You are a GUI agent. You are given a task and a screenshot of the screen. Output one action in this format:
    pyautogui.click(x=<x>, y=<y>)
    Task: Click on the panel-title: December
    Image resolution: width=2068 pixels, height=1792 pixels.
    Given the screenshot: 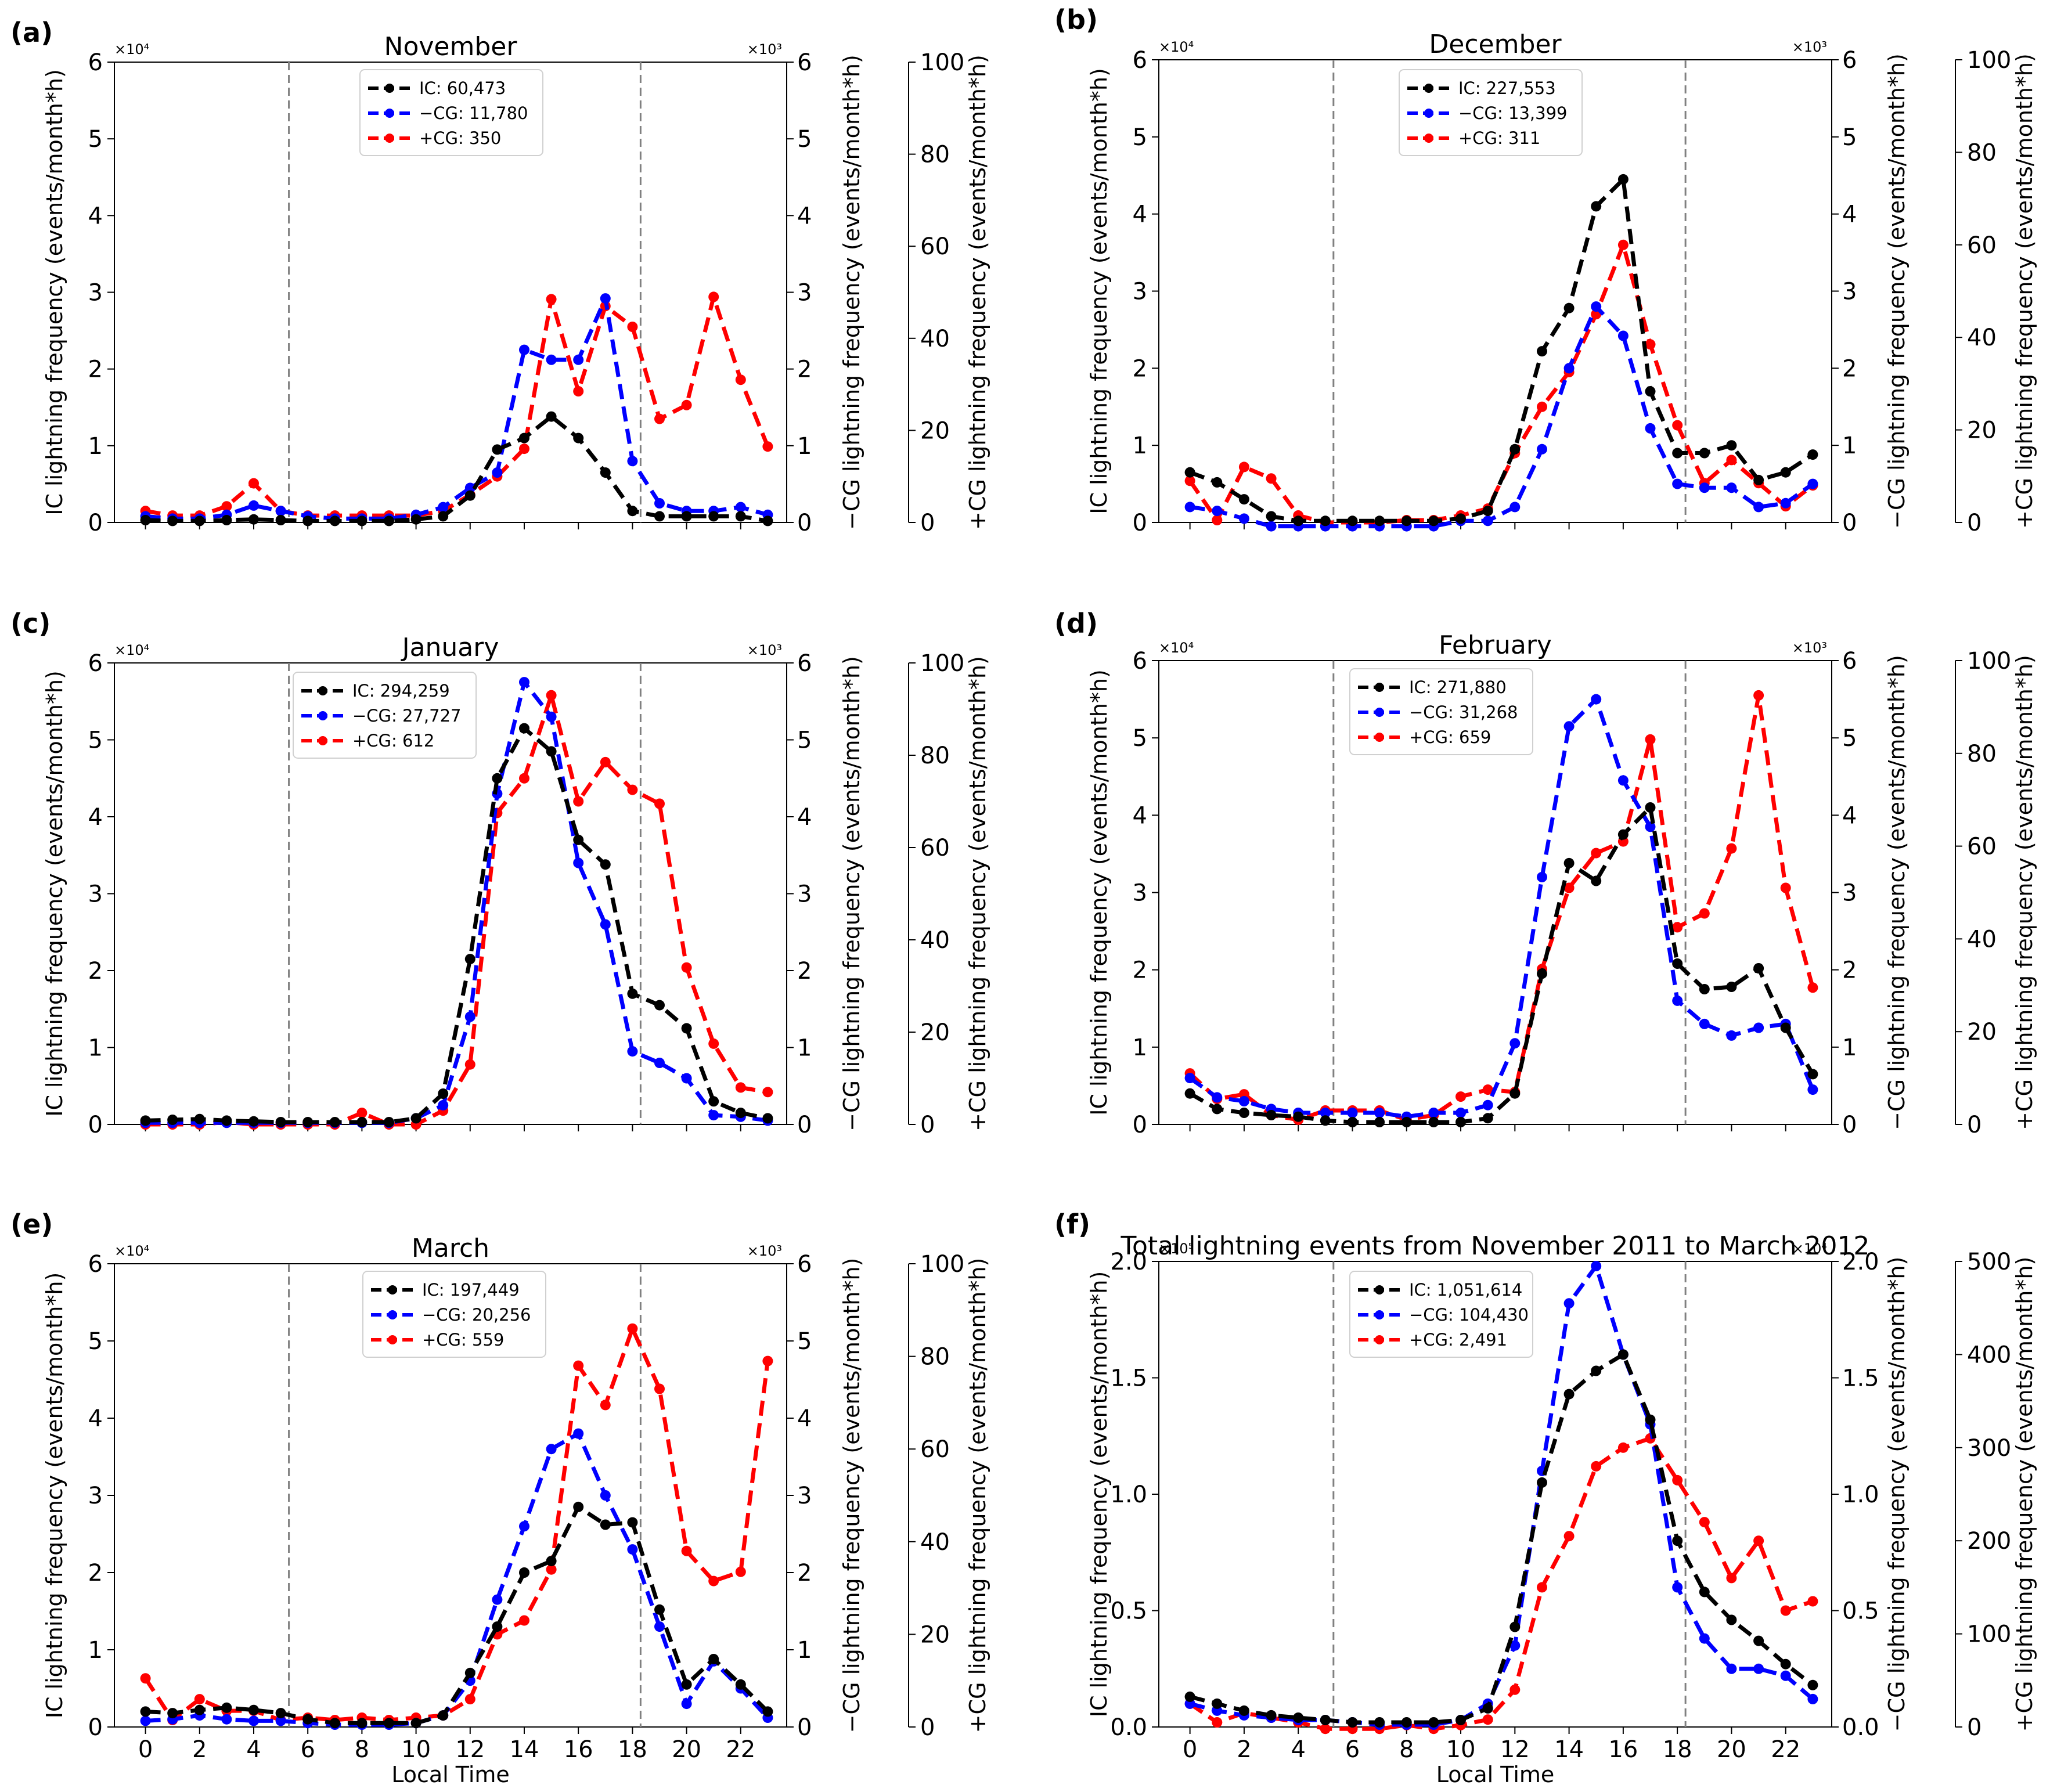 What is the action you would take?
    pyautogui.click(x=1495, y=44)
    